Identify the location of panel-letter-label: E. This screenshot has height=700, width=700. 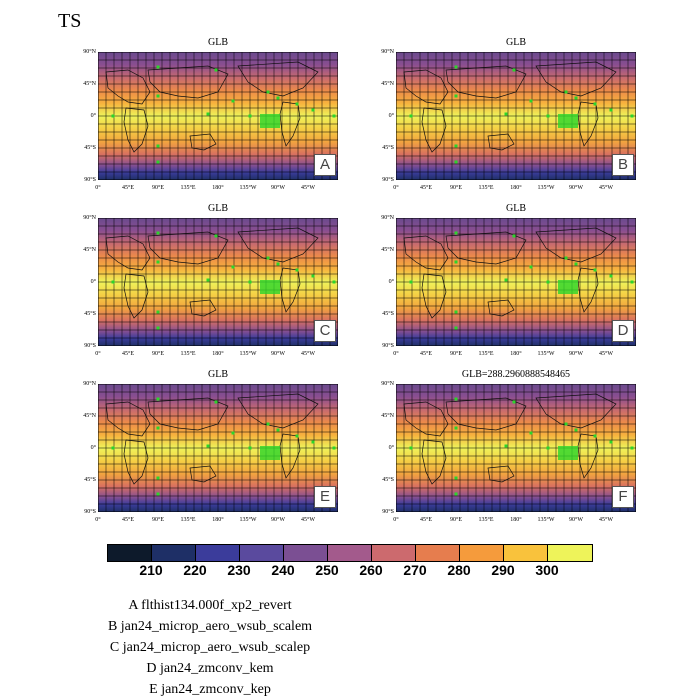
(325, 497).